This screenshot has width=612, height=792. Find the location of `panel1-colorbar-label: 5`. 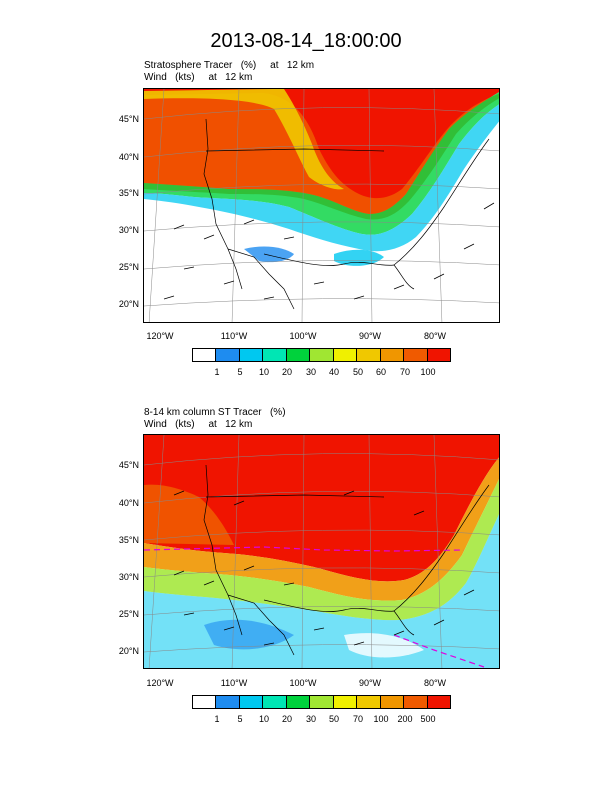

panel1-colorbar-label: 5 is located at coordinates (240, 372).